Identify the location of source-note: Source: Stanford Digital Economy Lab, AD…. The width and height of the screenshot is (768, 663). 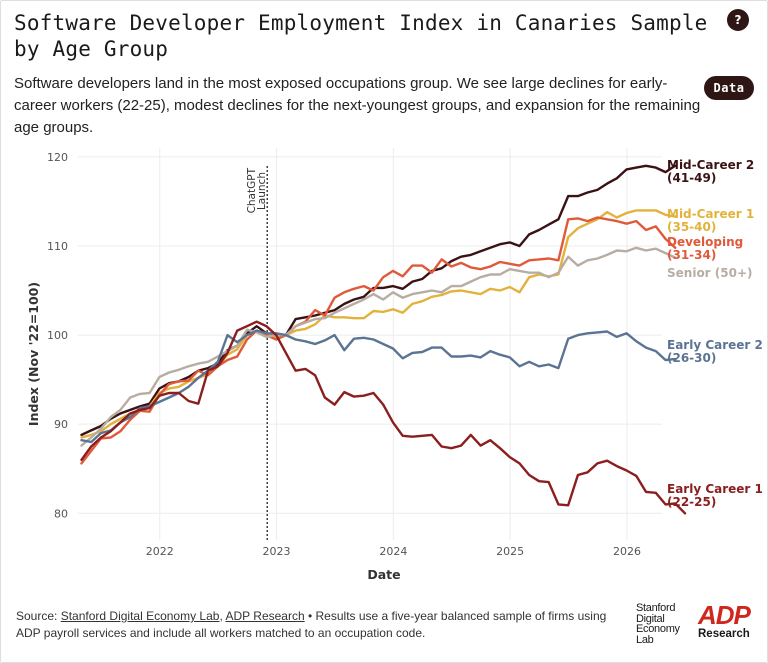
(321, 625).